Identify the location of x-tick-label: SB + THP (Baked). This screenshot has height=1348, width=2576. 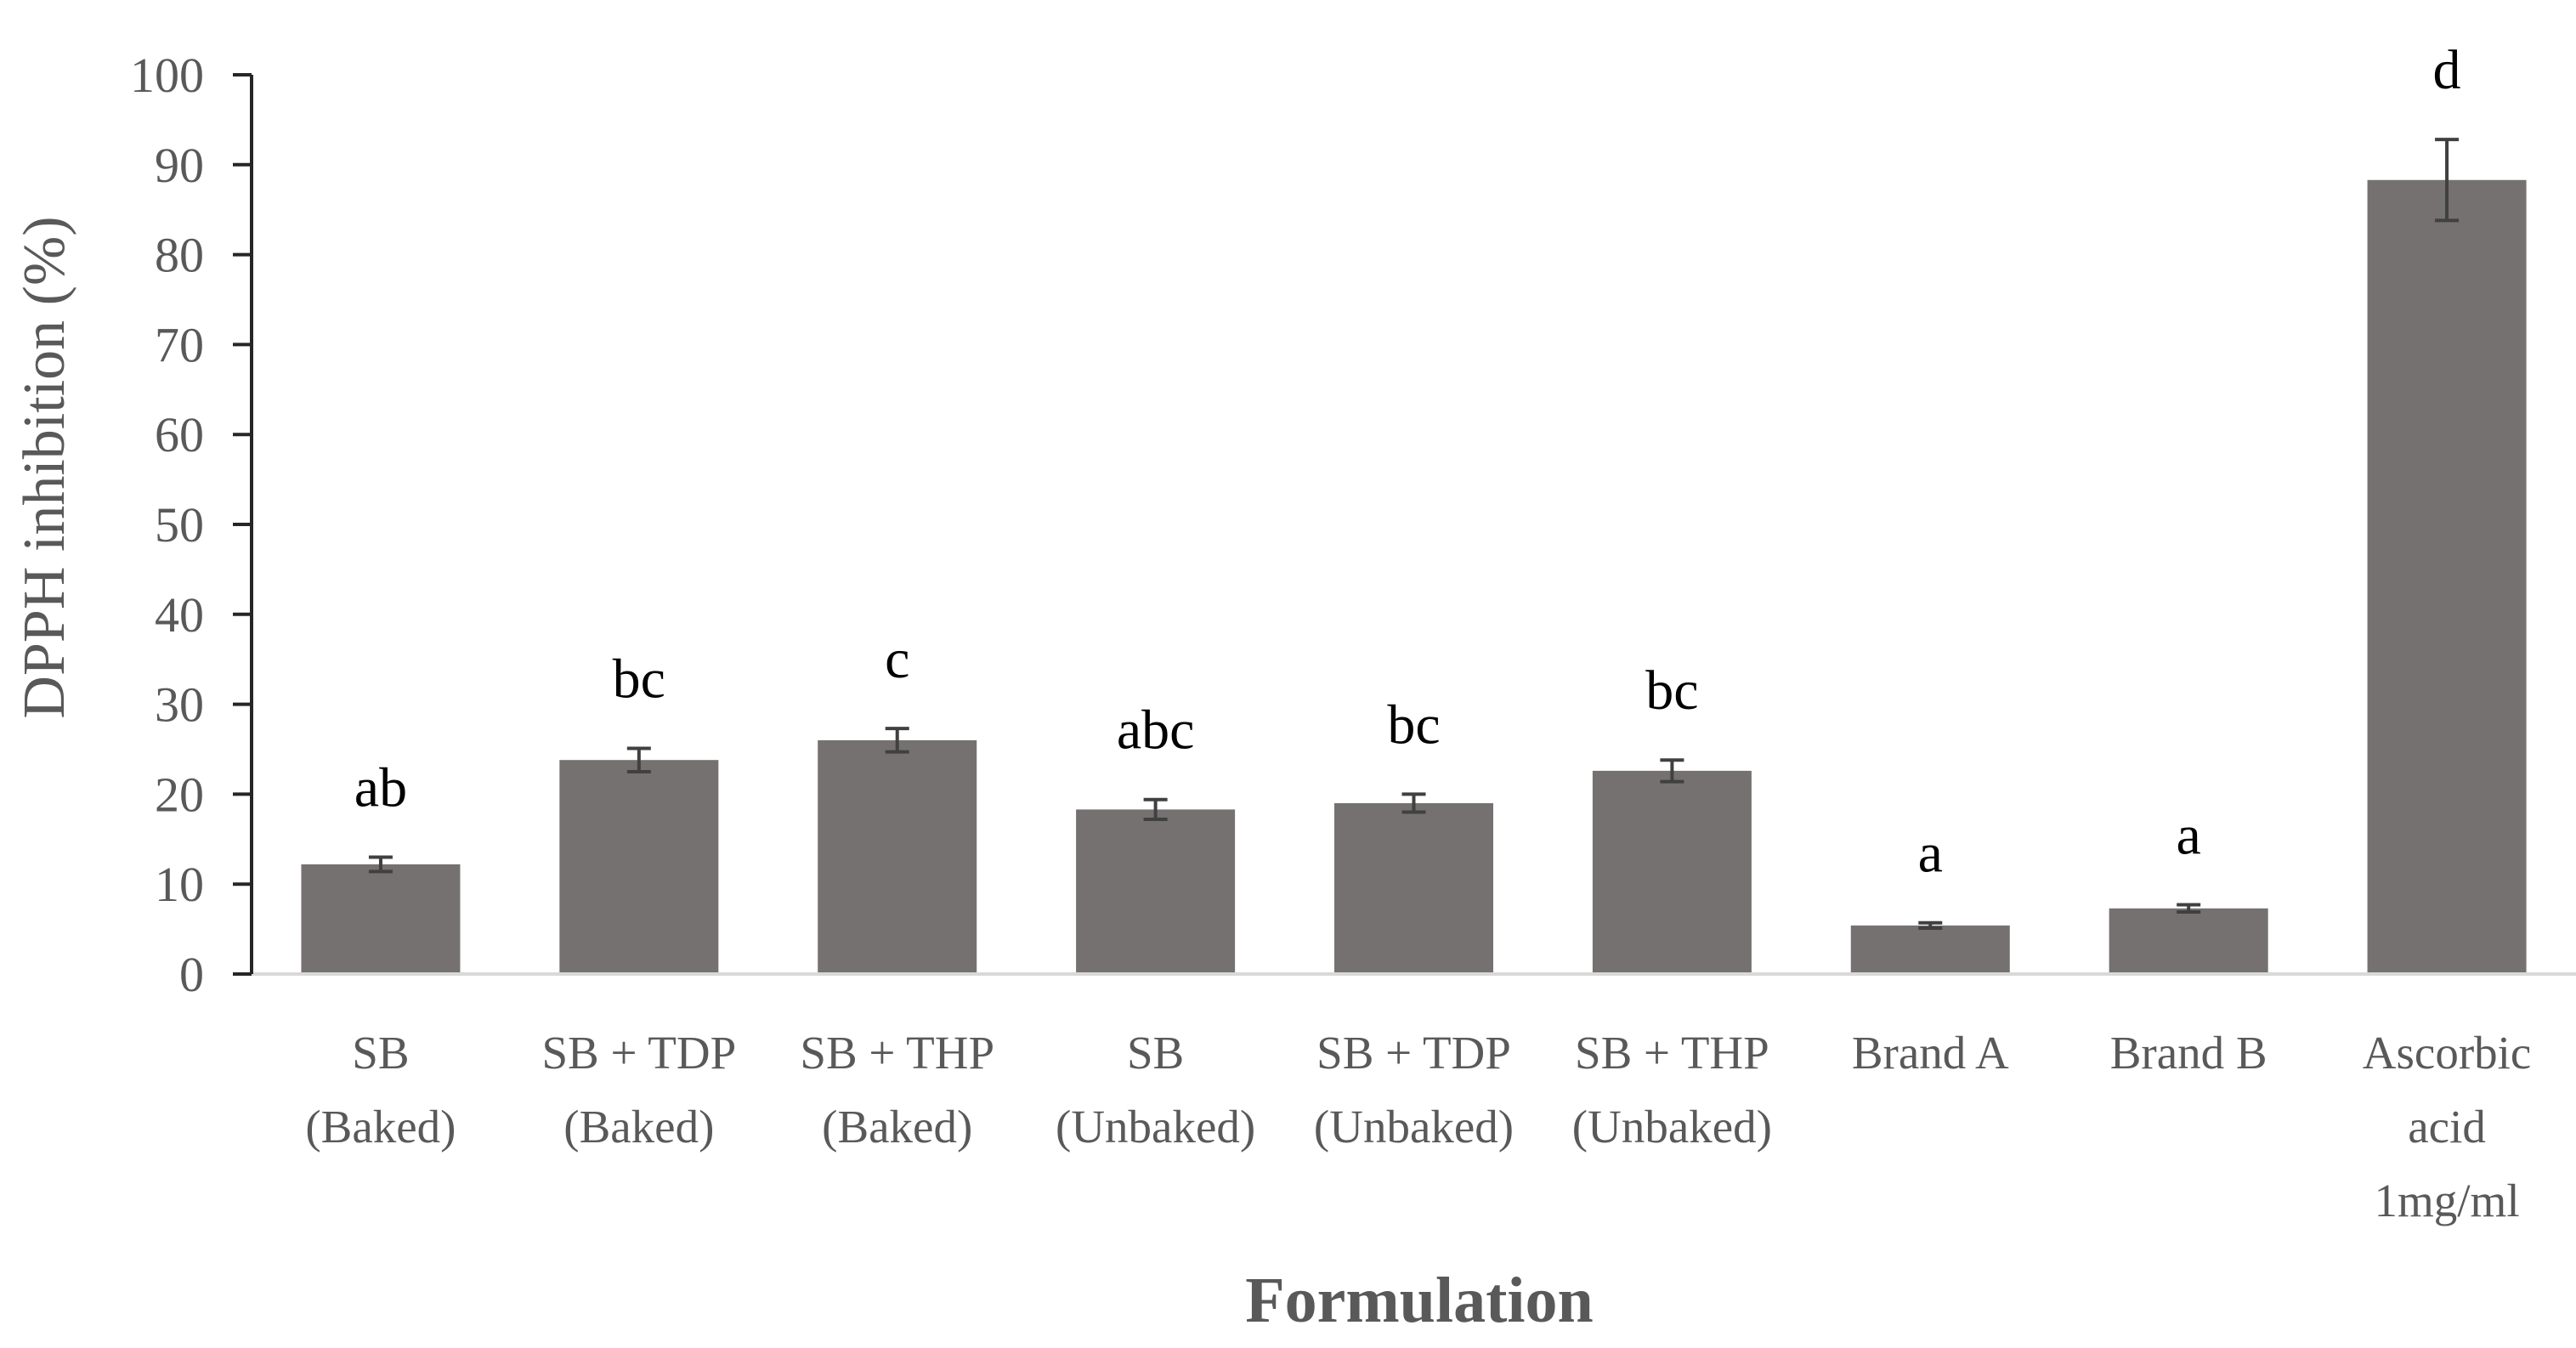
(897, 1090).